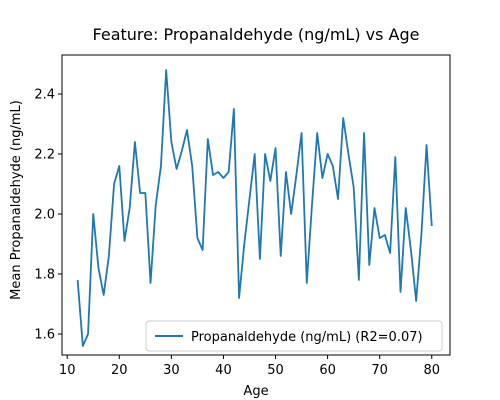 The image size is (500, 400). What do you see at coordinates (119, 370) in the screenshot?
I see `x-tick-label: 20` at bounding box center [119, 370].